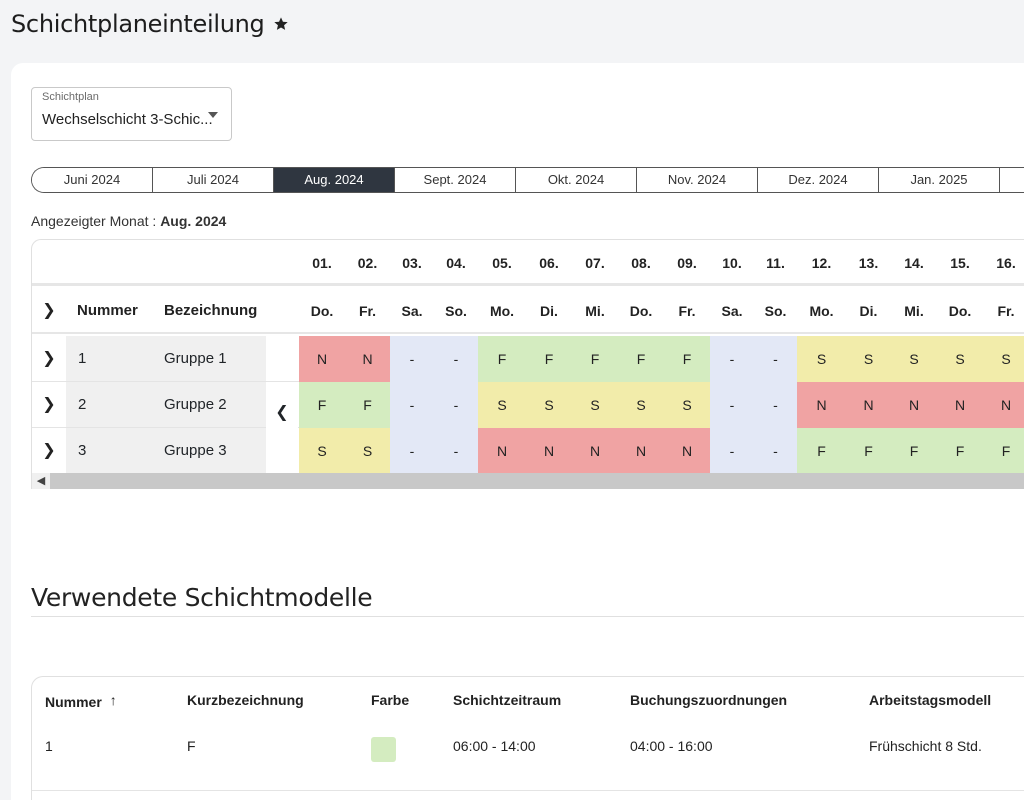 This screenshot has height=800, width=1024. I want to click on month-tab: Jan. 2025, so click(939, 180).